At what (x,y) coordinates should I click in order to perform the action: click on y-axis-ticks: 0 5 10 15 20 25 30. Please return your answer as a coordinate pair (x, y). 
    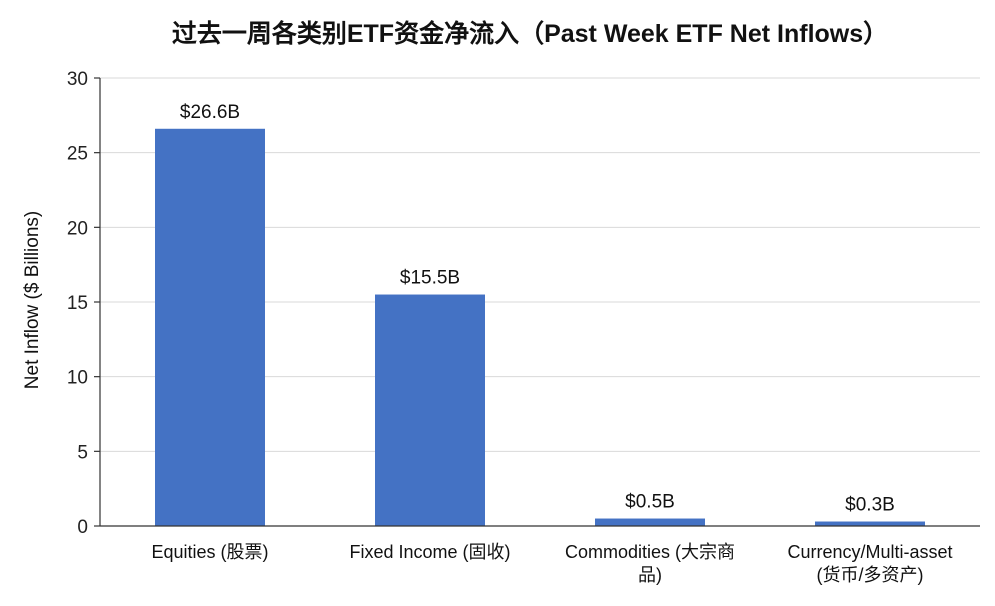
    Looking at the image, I should click on (83, 303).